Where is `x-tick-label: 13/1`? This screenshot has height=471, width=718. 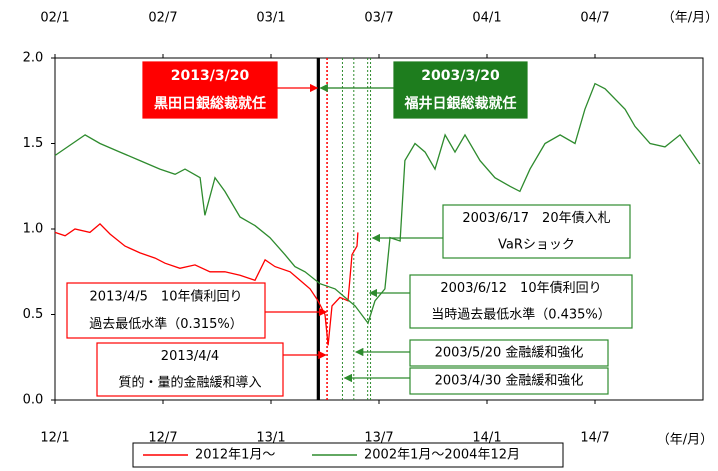
x-tick-label: 13/1 is located at coordinates (270, 438).